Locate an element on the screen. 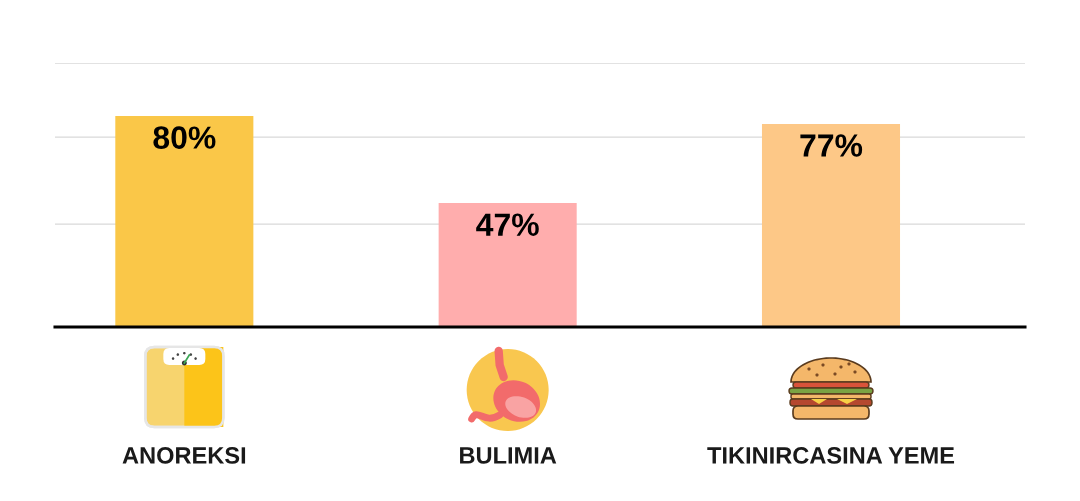 The height and width of the screenshot is (501, 1080). data-label: 77% is located at coordinates (831, 145).